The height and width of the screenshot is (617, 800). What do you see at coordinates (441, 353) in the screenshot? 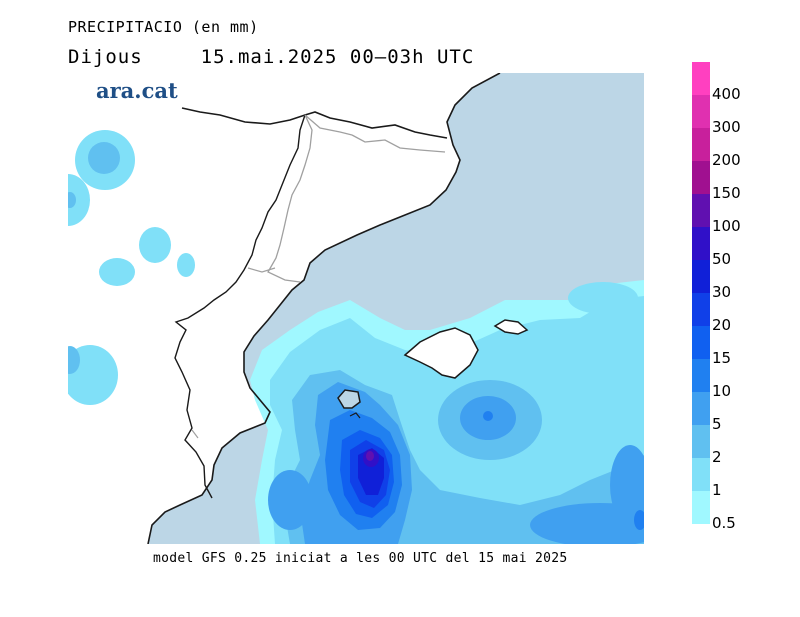
I see `mallorca-island` at bounding box center [441, 353].